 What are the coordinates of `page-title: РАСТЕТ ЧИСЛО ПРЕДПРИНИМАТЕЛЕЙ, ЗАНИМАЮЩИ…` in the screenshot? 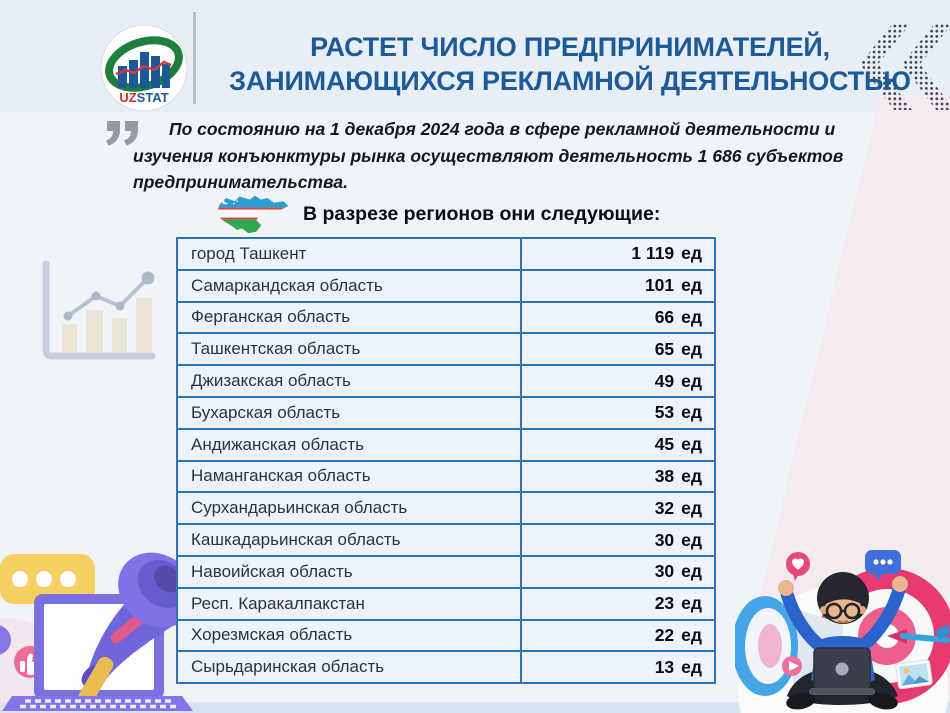 It's located at (570, 64).